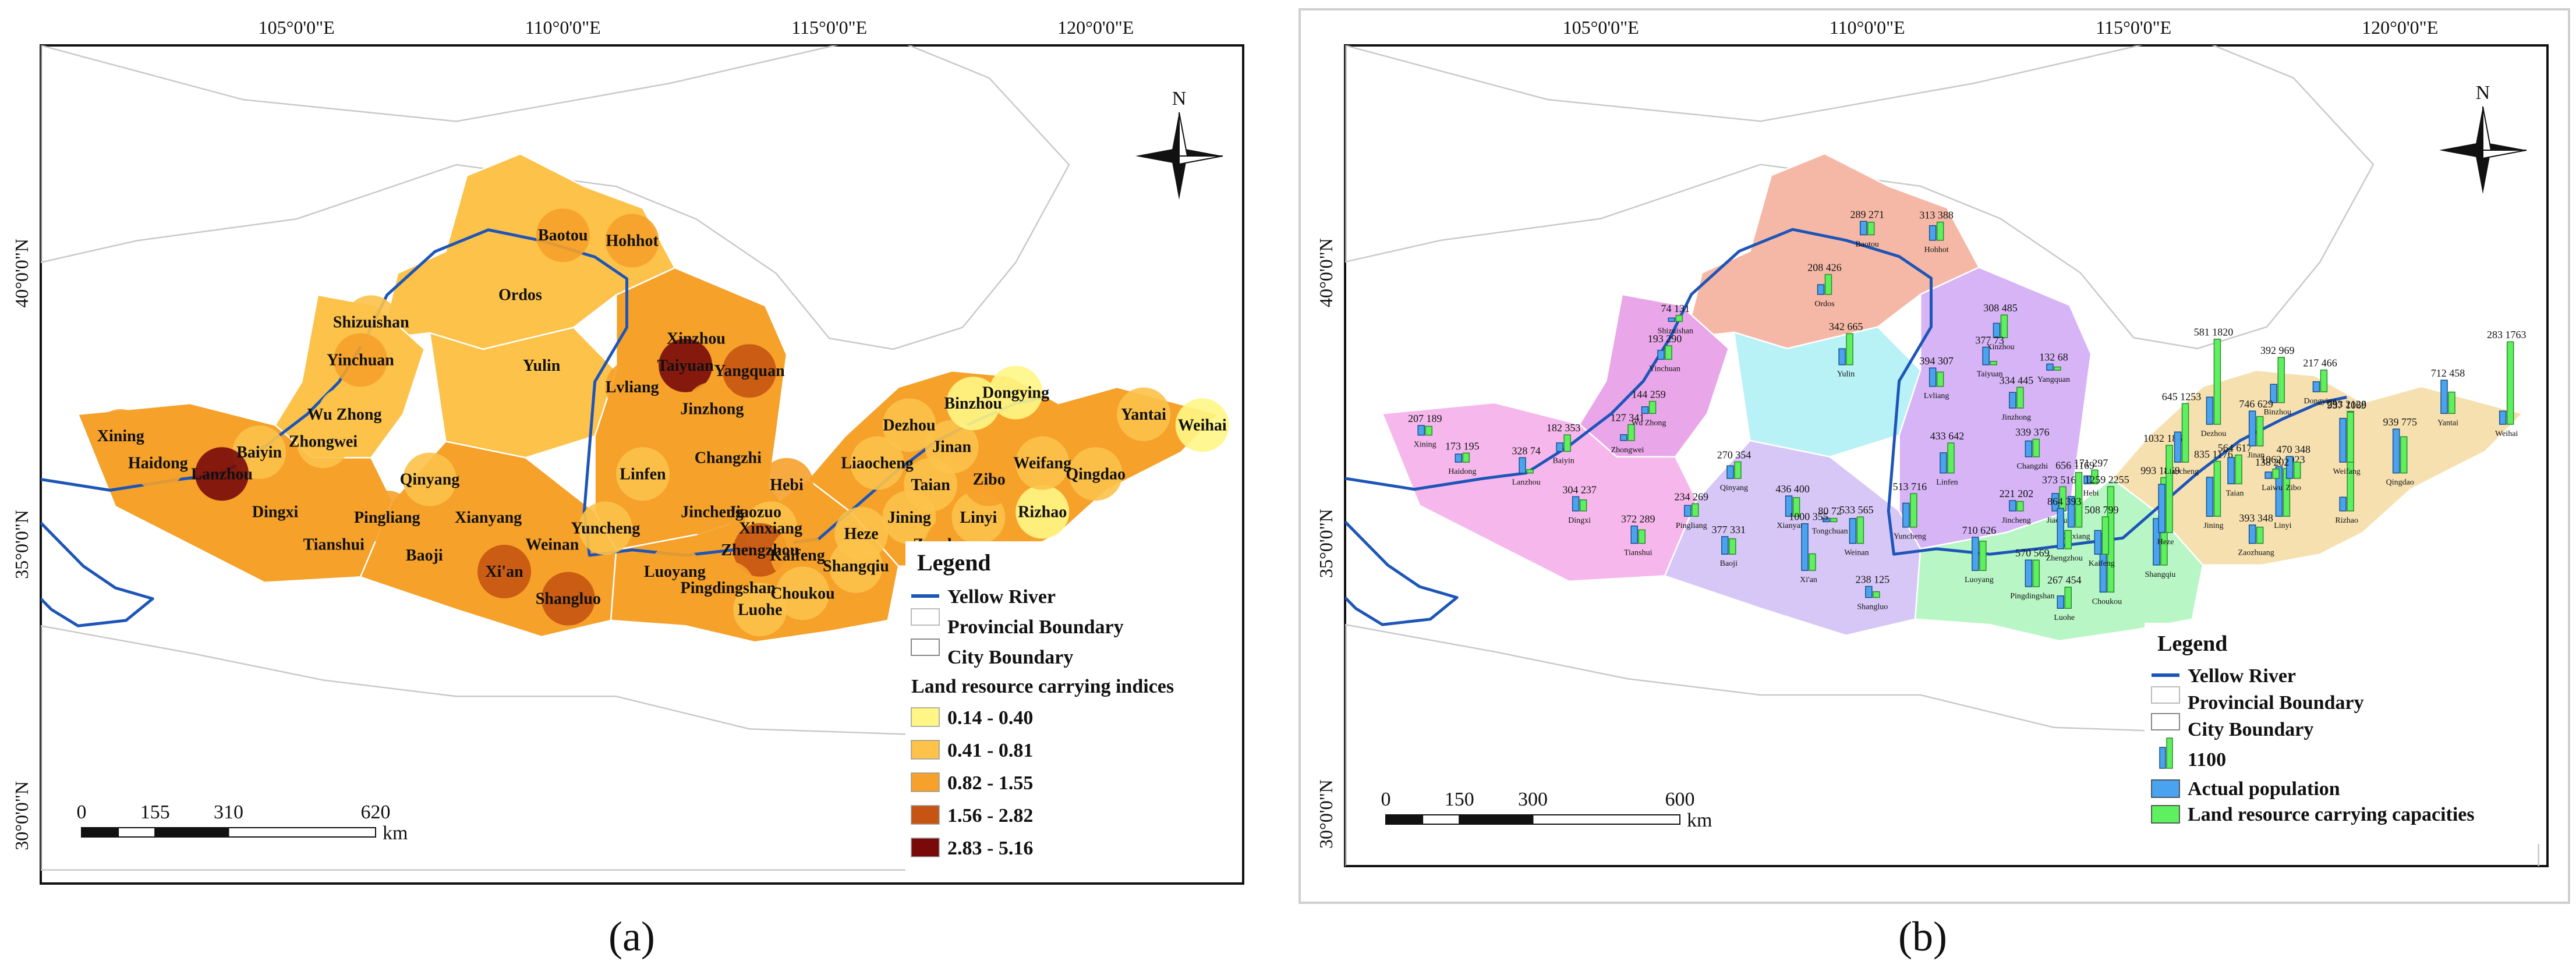 The height and width of the screenshot is (979, 2576). I want to click on panel-a-city-label: Shangluo, so click(568, 599).